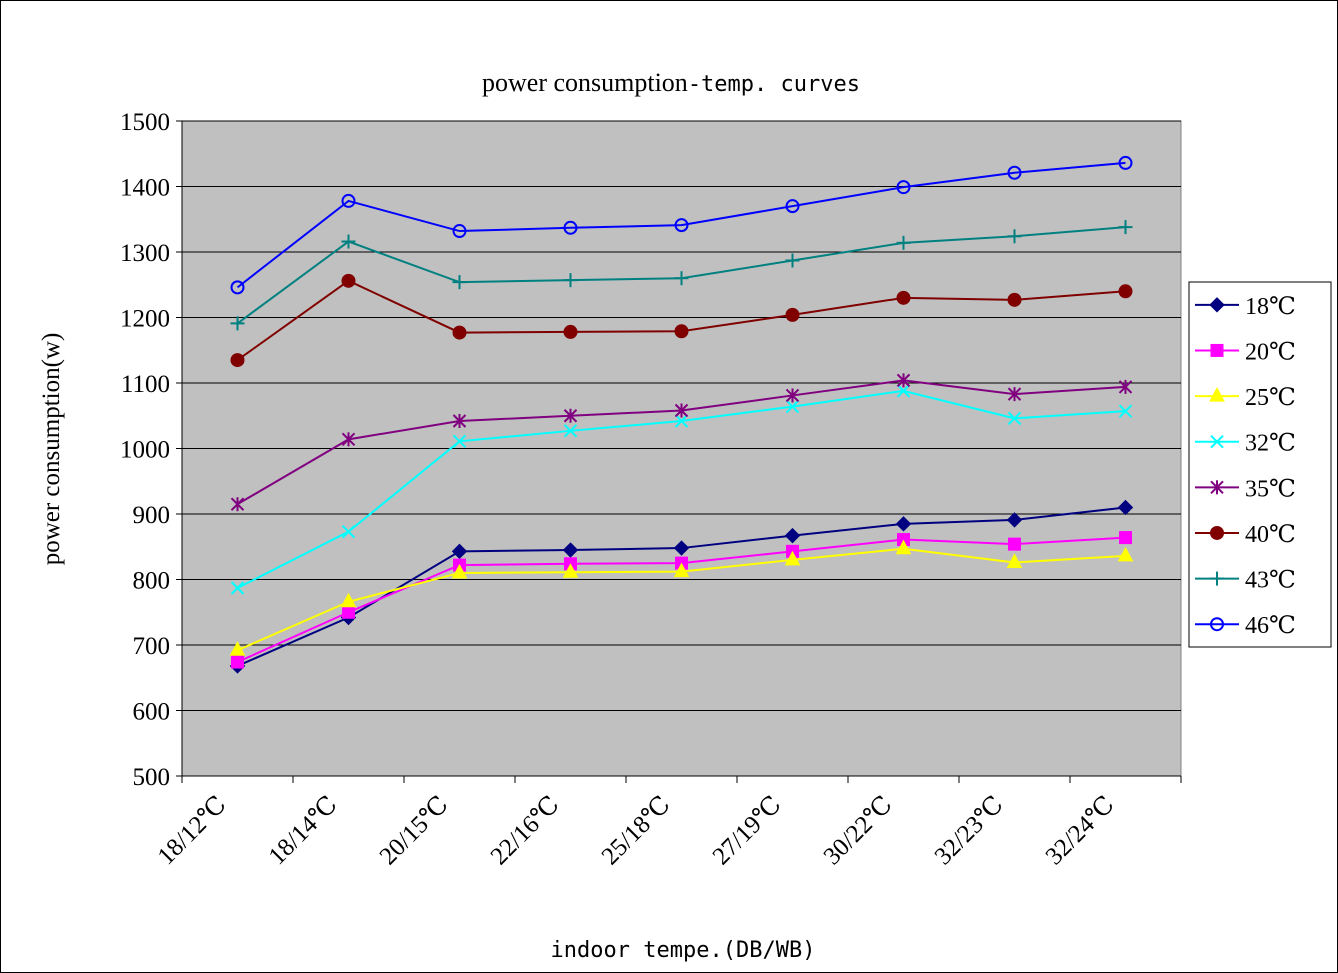 The width and height of the screenshot is (1338, 973). Describe the element at coordinates (525, 830) in the screenshot. I see `x-tick-label: 22/16℃` at that location.